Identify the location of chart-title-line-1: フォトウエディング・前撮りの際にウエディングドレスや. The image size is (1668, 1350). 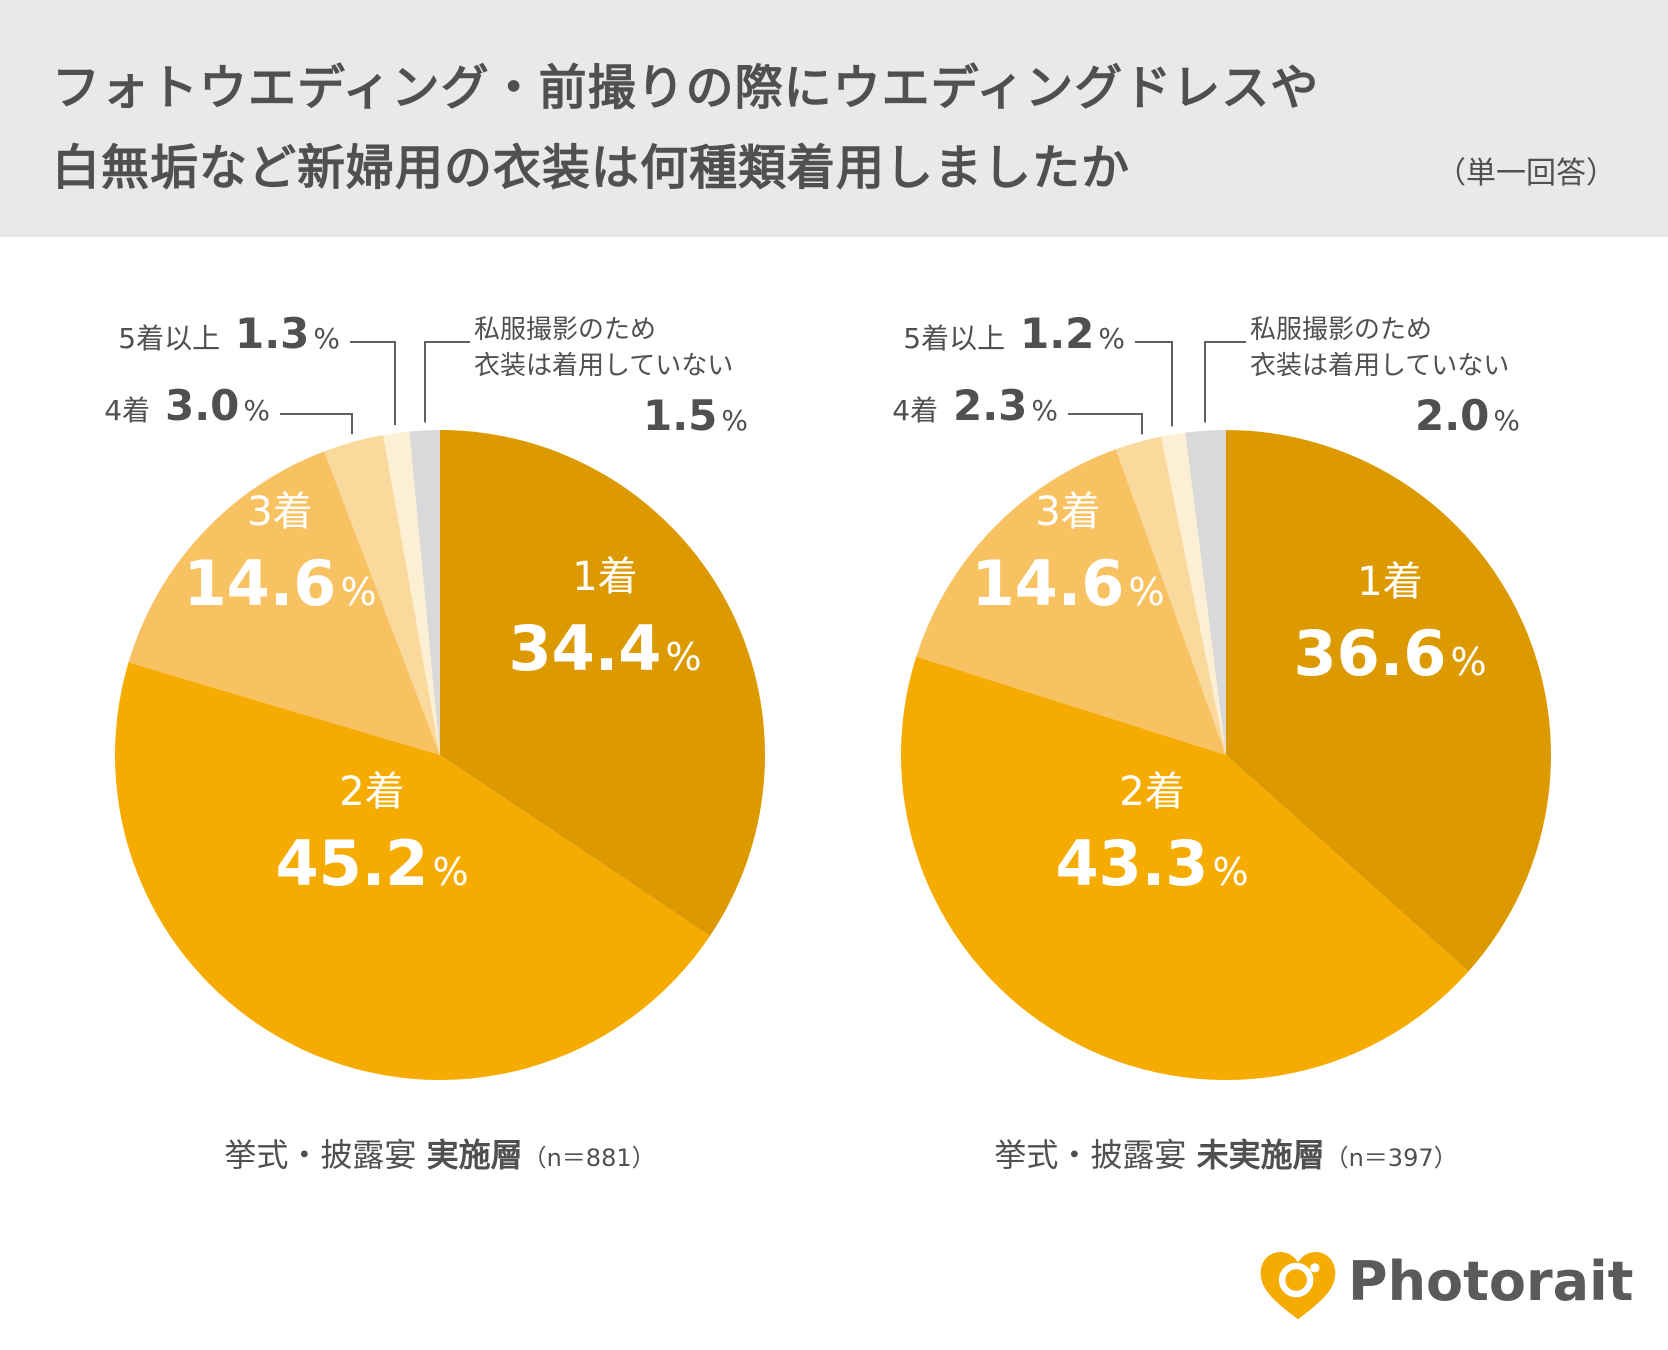
(686, 88).